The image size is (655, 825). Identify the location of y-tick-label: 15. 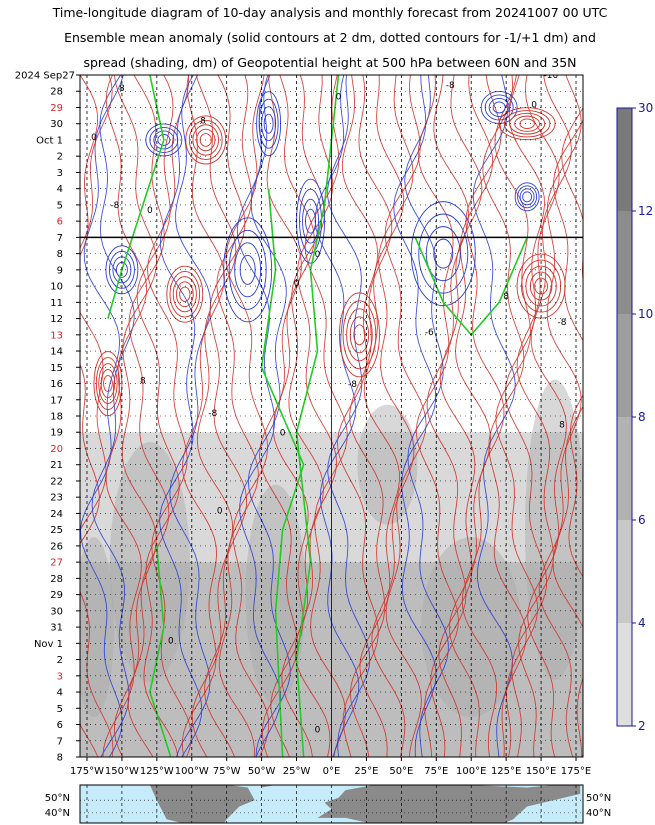
(56, 368).